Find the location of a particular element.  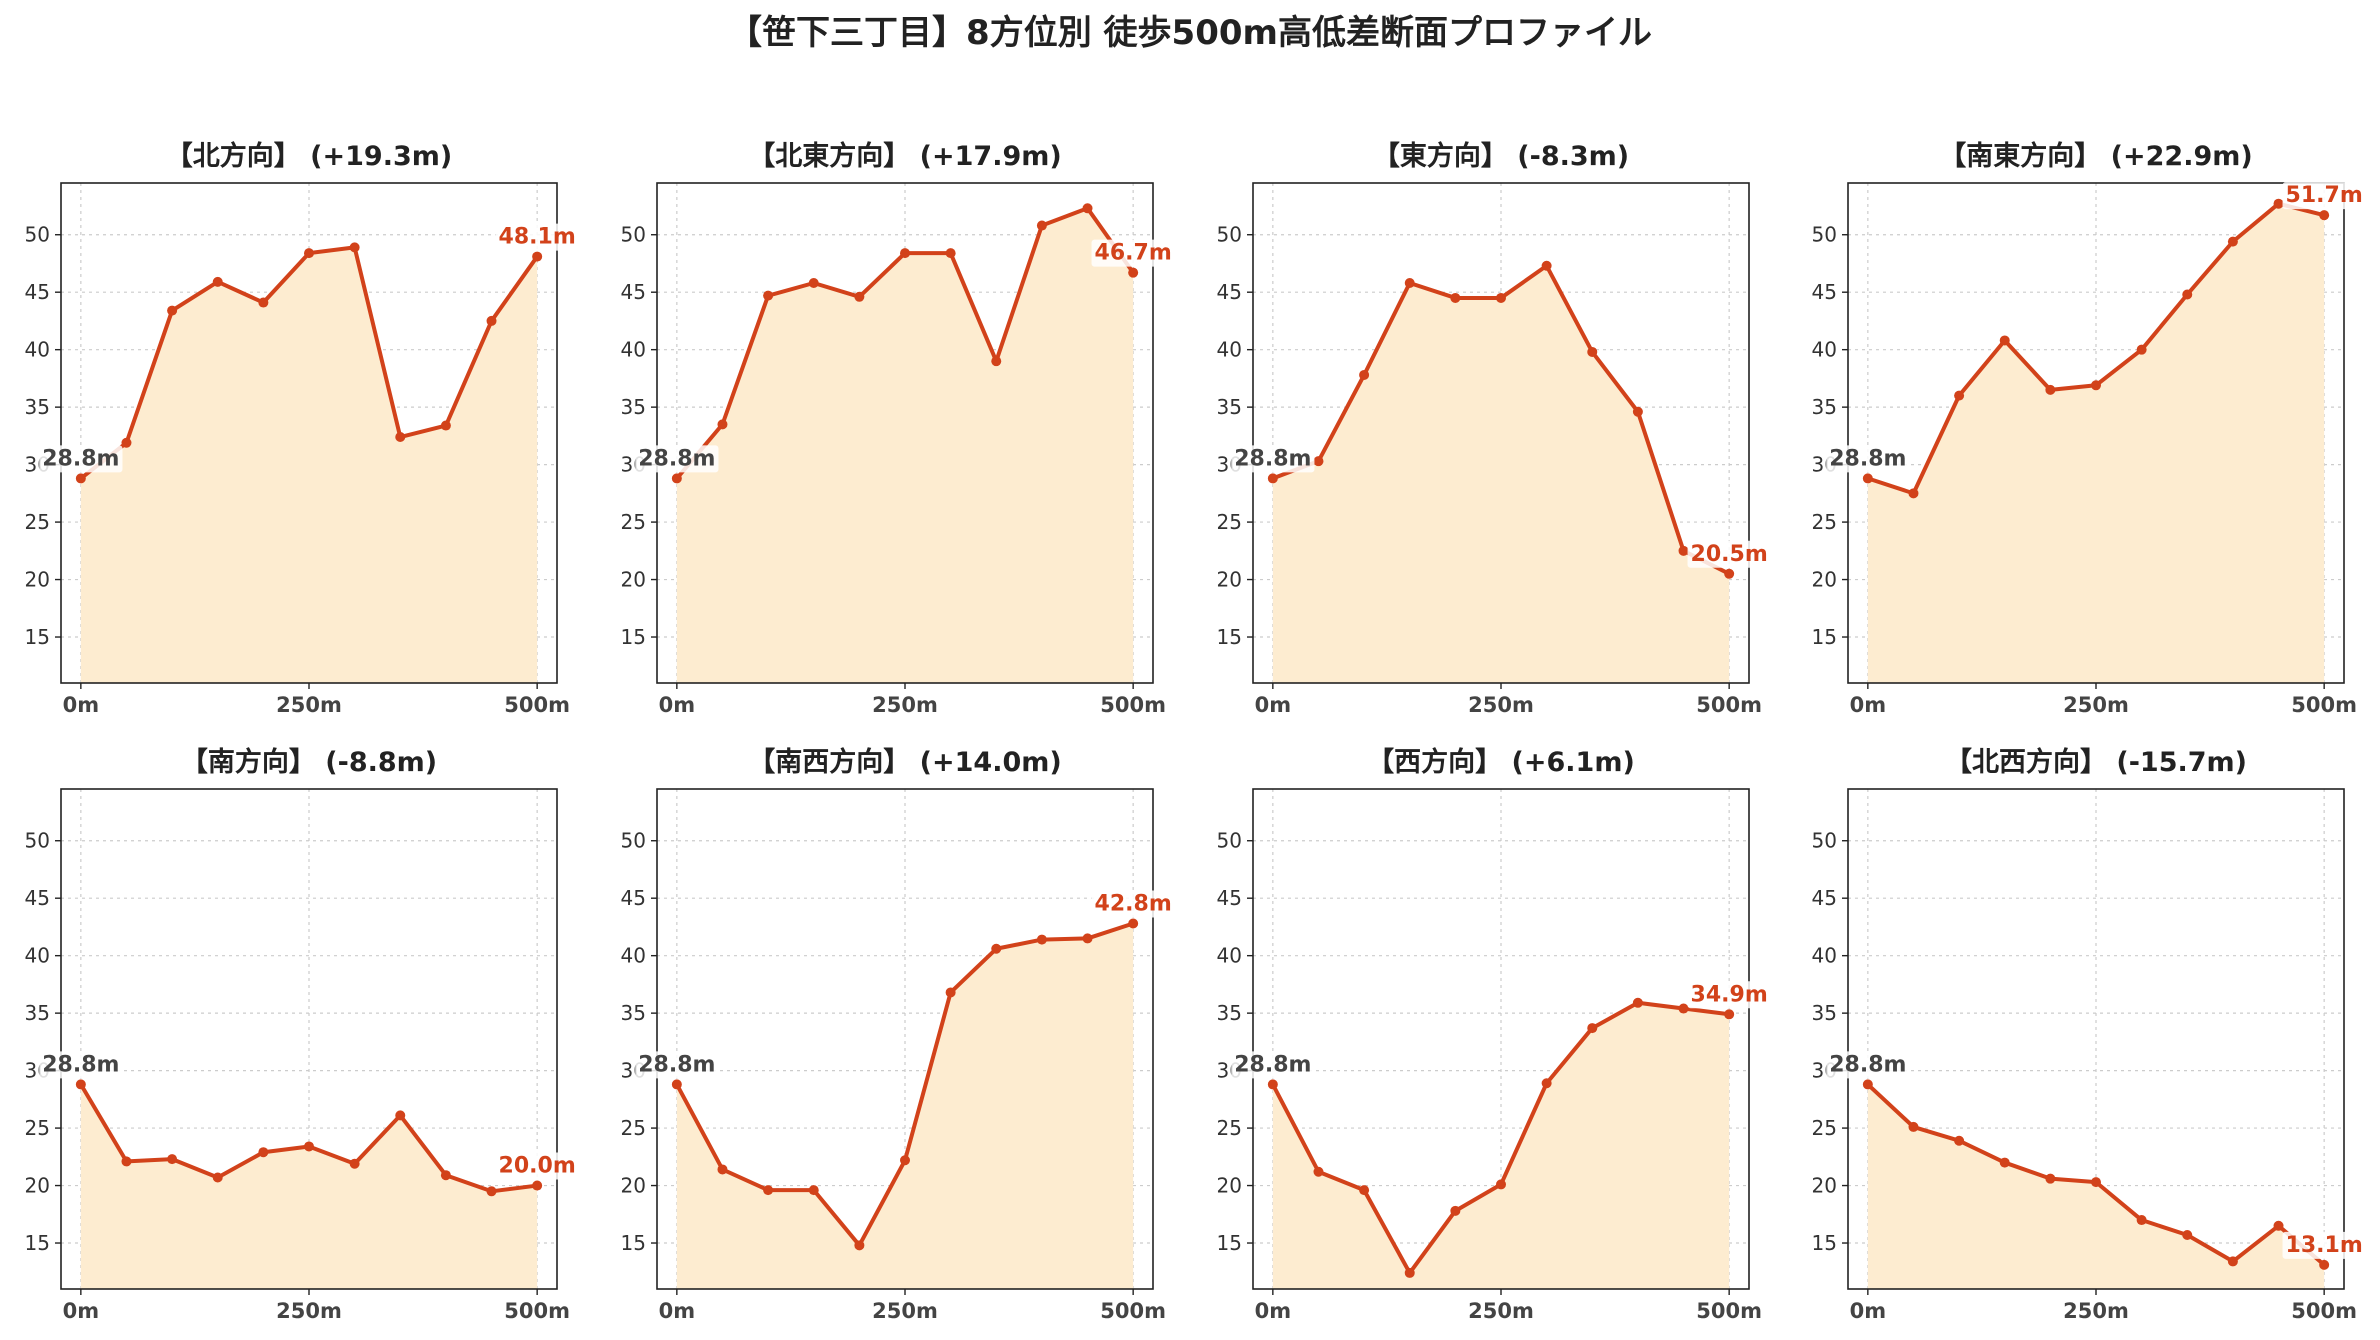

end-value-label-text: 46.7m is located at coordinates (1133, 253).